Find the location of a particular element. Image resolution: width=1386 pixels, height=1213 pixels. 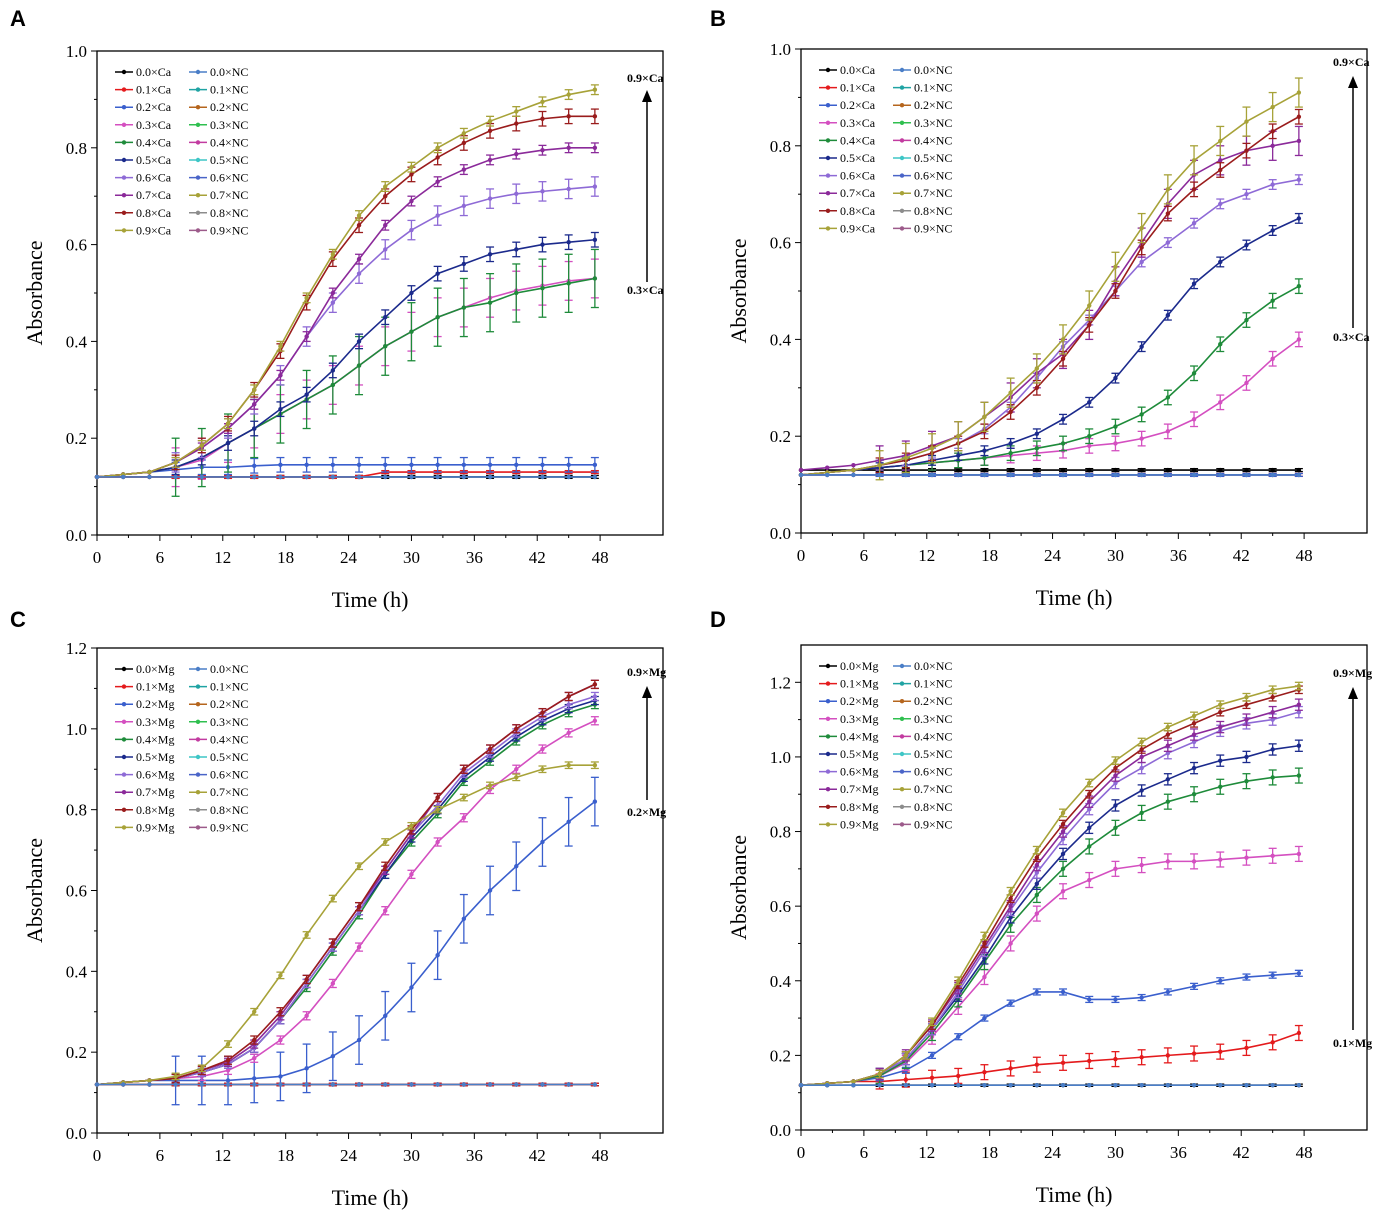

annotation-bottom: 0.3×Ca is located at coordinates (1351, 337).